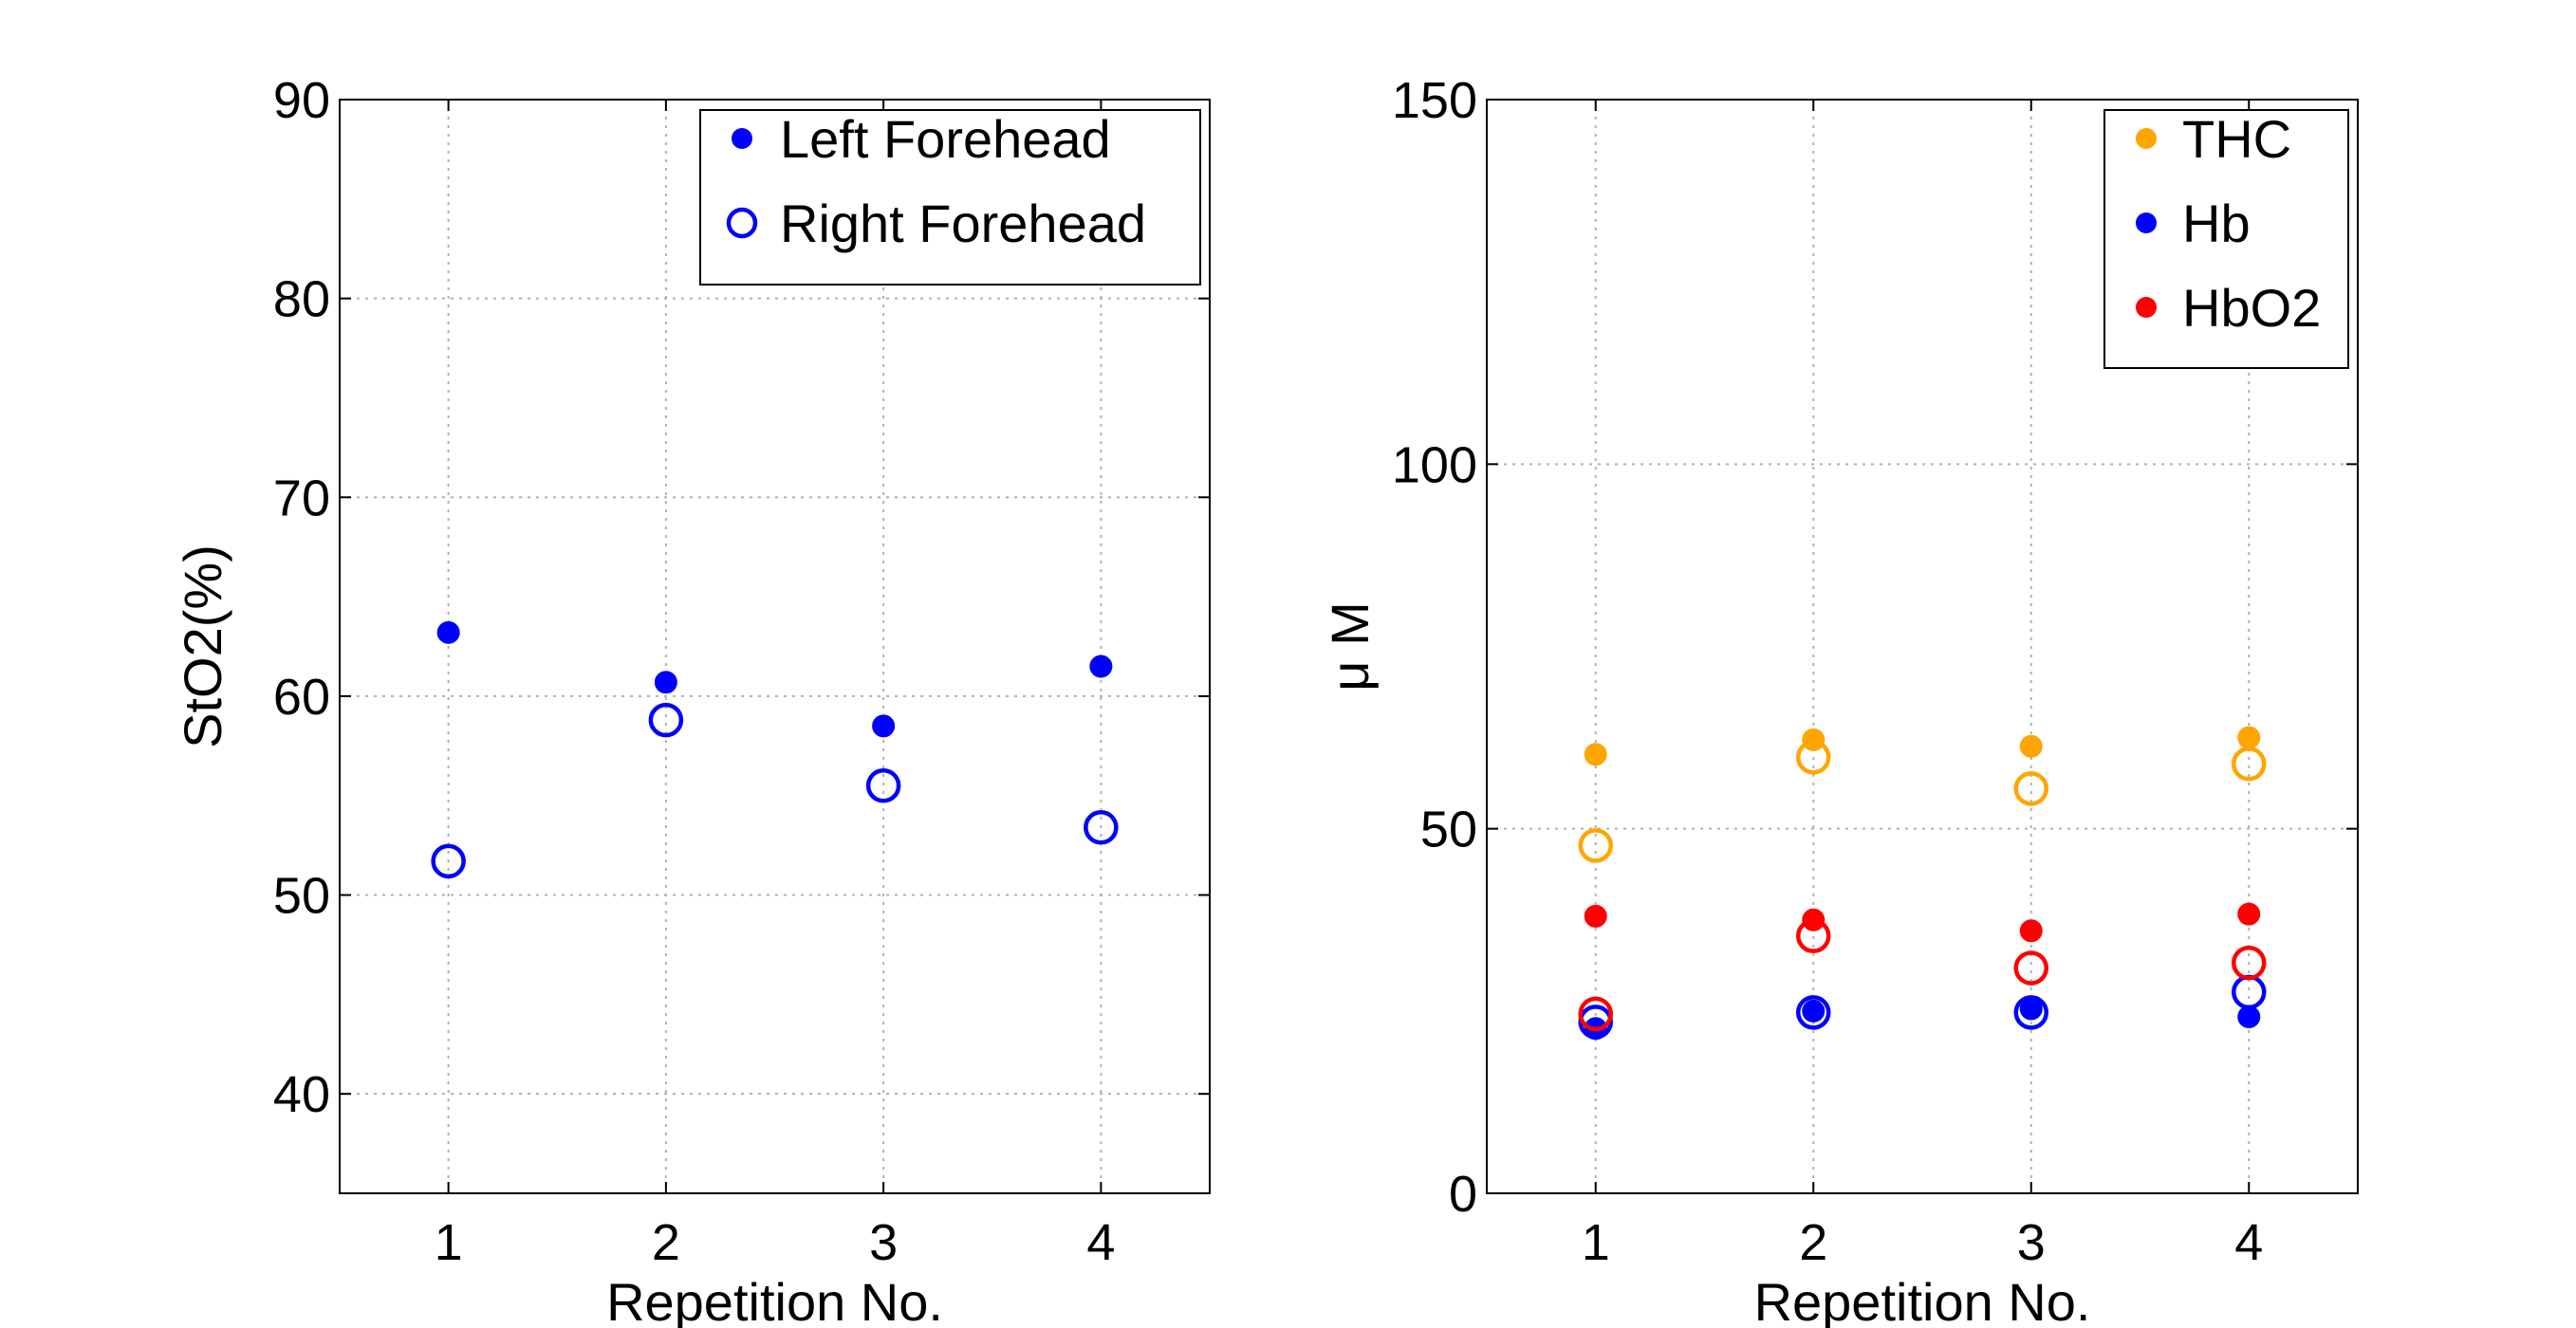 The width and height of the screenshot is (2576, 1328). Describe the element at coordinates (2146, 138) in the screenshot. I see `legend-marker-thc` at that location.